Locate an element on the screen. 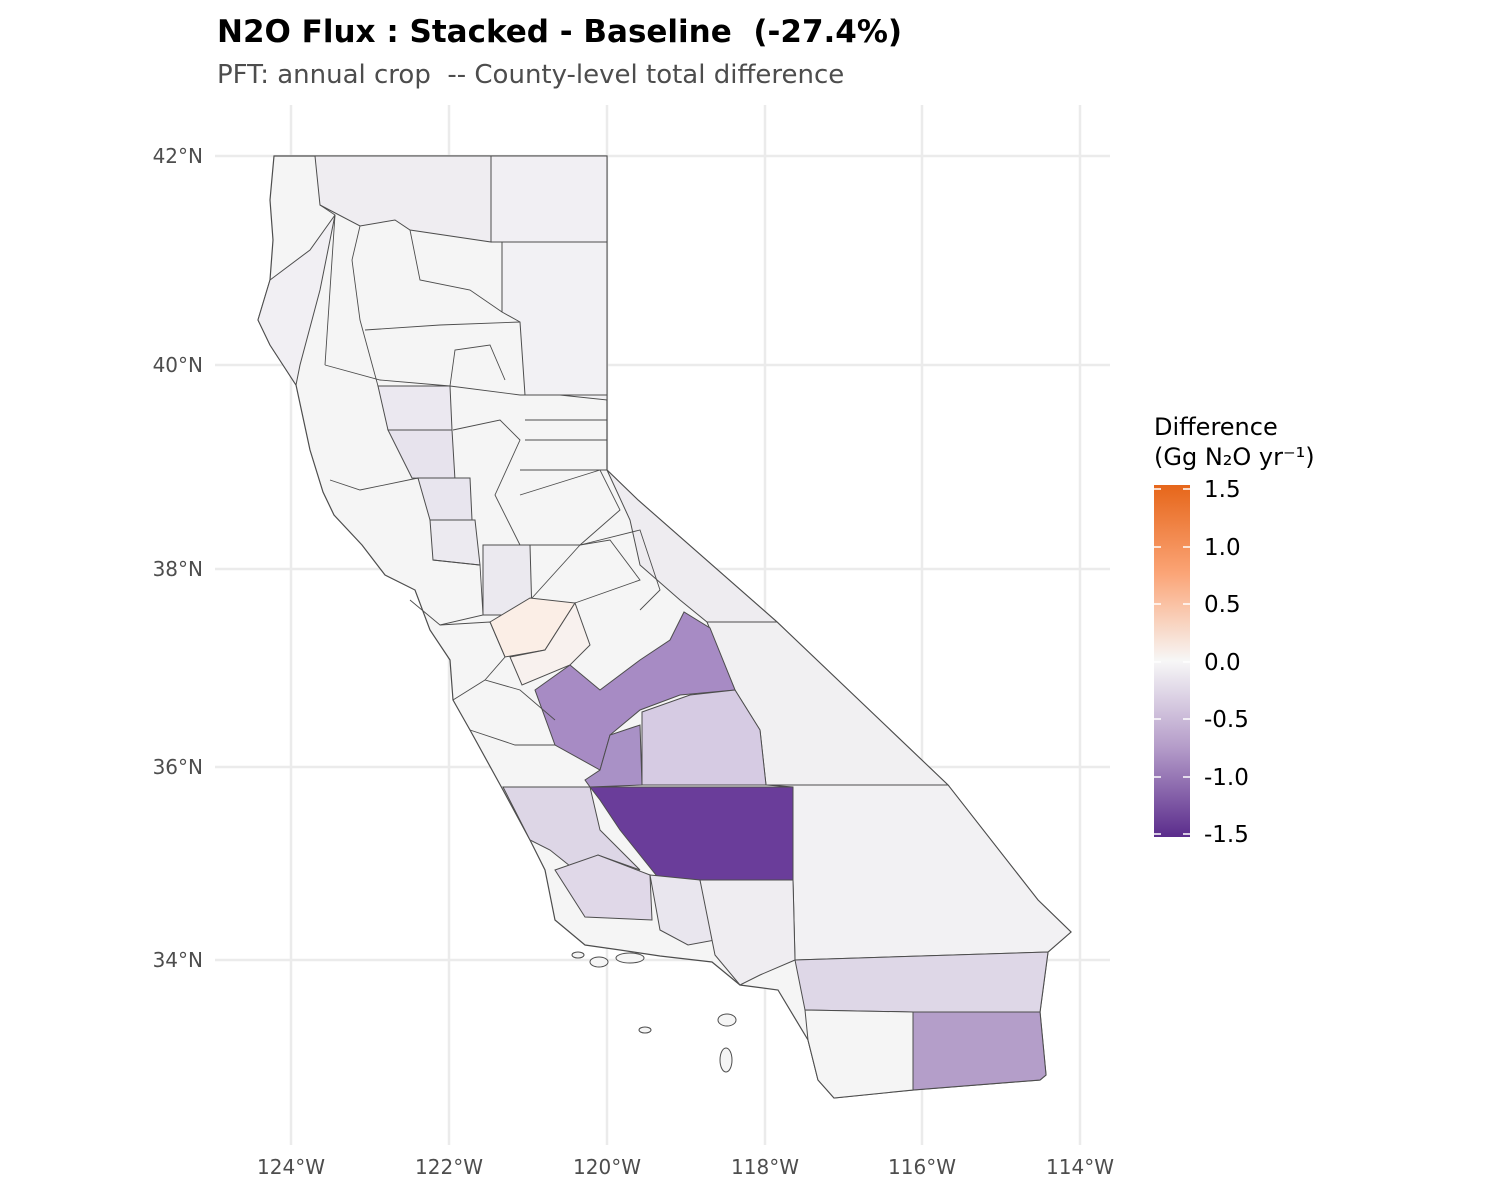 The width and height of the screenshot is (1500, 1200). county-losangeles is located at coordinates (747, 932).